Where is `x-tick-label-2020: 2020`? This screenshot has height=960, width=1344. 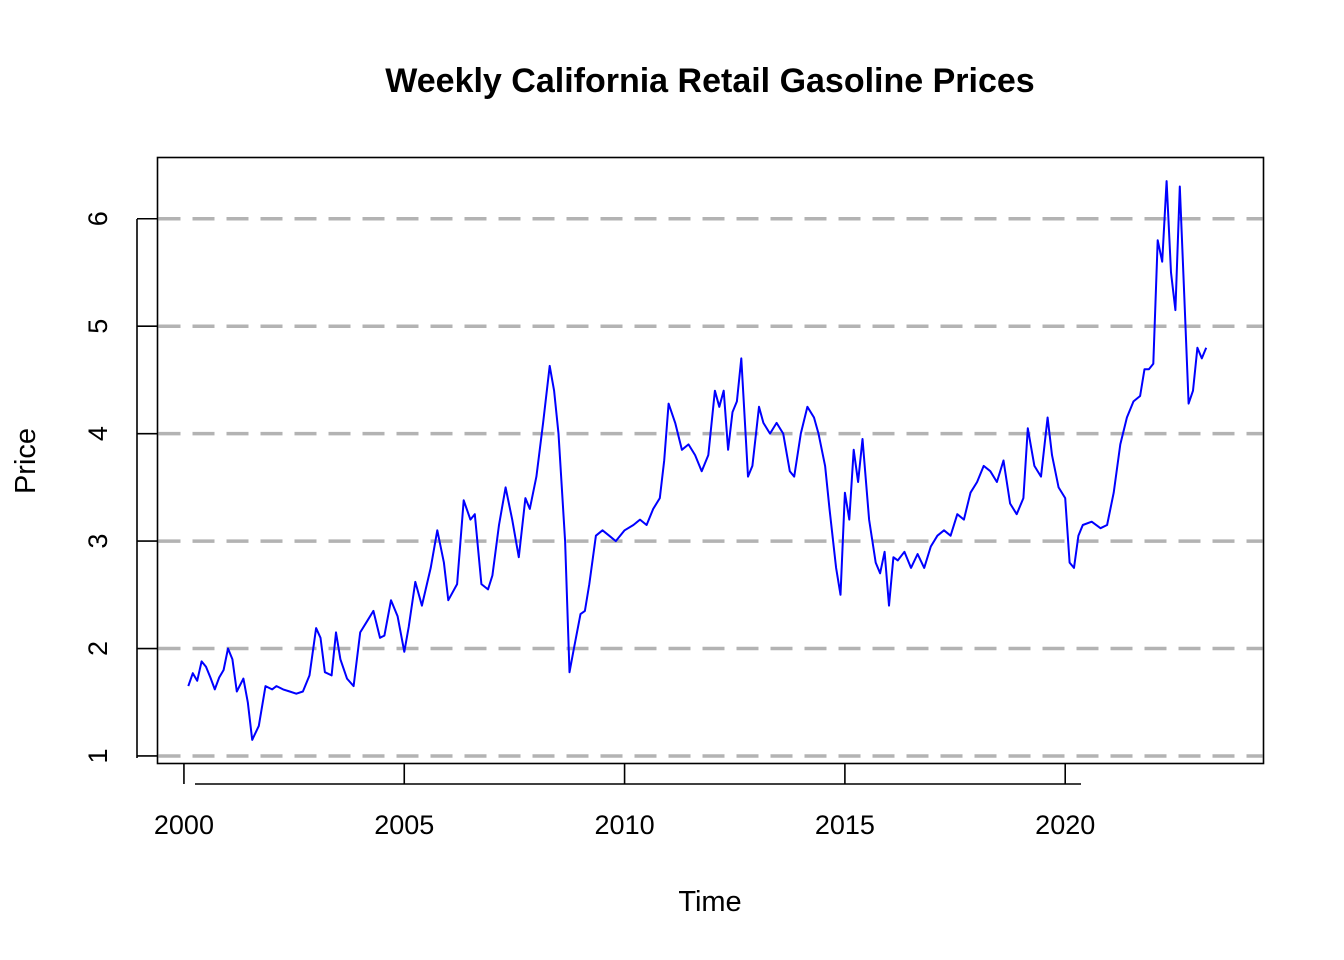
x-tick-label-2020: 2020 is located at coordinates (1065, 825).